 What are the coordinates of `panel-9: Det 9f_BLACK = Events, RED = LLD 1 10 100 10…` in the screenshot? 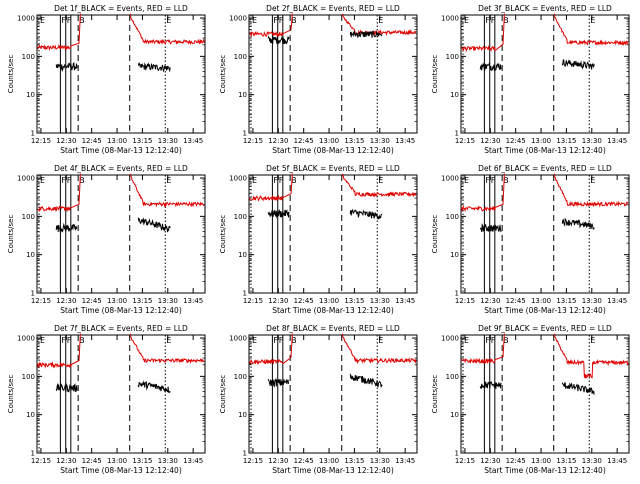 It's located at (530, 399).